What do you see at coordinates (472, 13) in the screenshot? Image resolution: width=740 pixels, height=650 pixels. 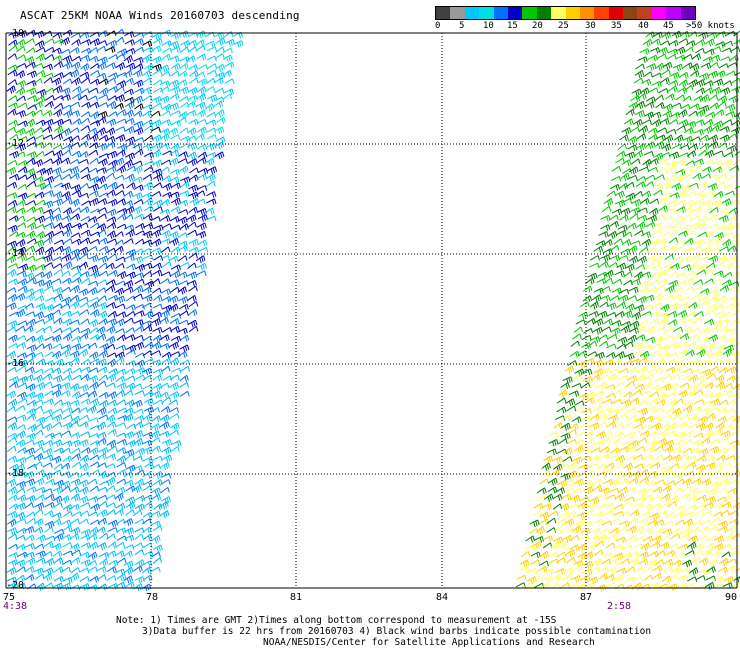 I see `legend-swatch` at bounding box center [472, 13].